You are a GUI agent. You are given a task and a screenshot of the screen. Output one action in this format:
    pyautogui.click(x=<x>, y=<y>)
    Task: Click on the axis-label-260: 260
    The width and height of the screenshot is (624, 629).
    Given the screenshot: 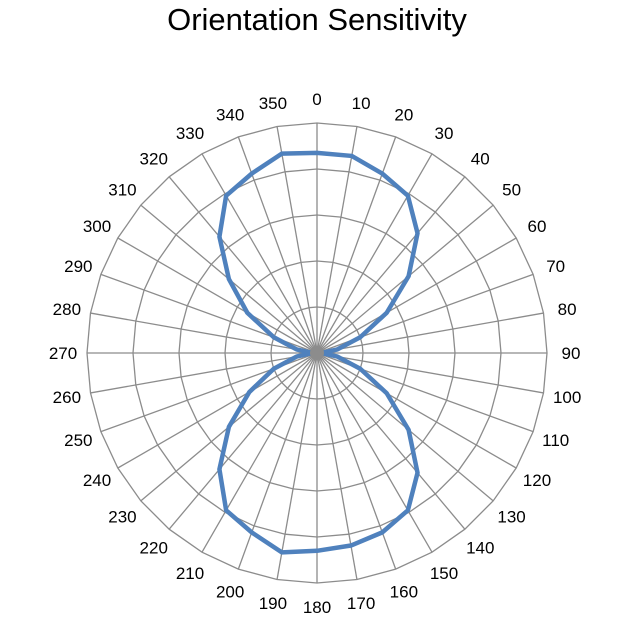 What is the action you would take?
    pyautogui.click(x=67, y=397)
    